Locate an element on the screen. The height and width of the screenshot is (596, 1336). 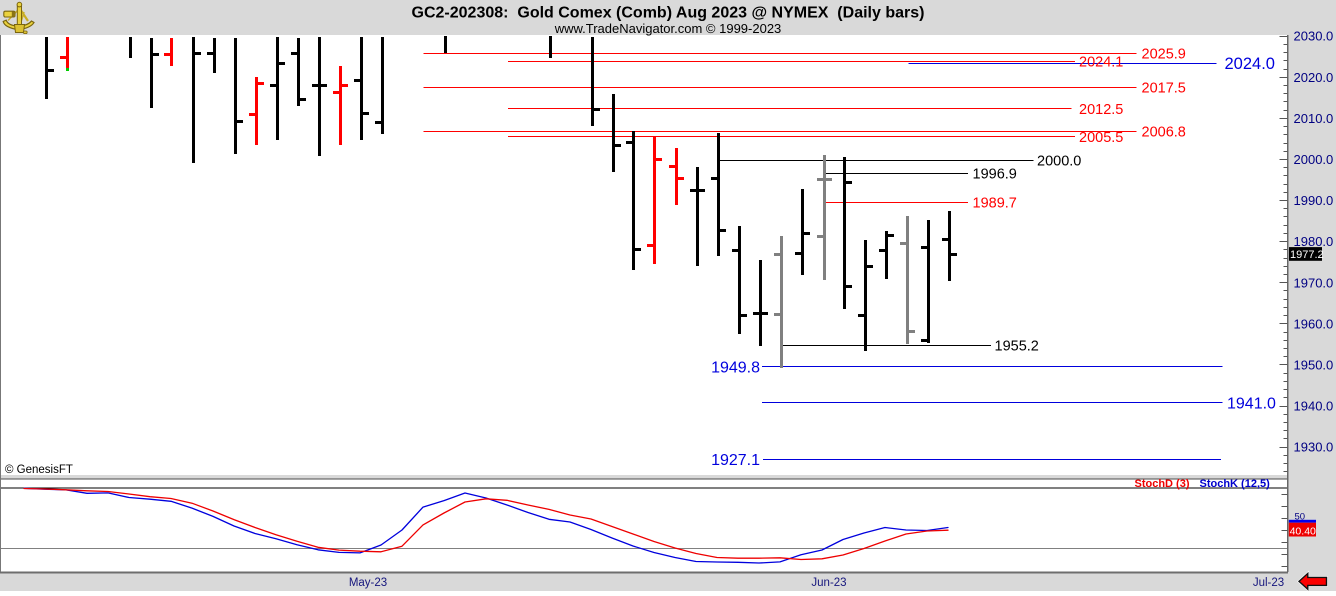
svg-text: © GenesisFT is located at coordinates (39, 470).